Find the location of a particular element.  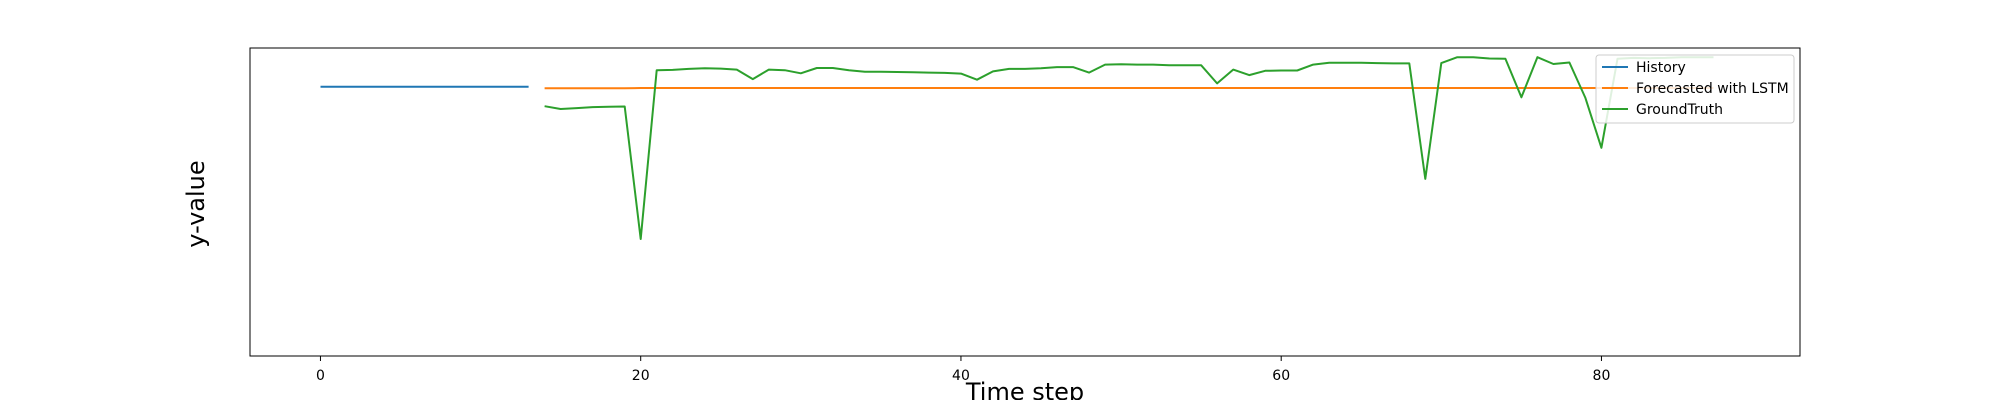

x-tick-label: 60 is located at coordinates (1281, 376).